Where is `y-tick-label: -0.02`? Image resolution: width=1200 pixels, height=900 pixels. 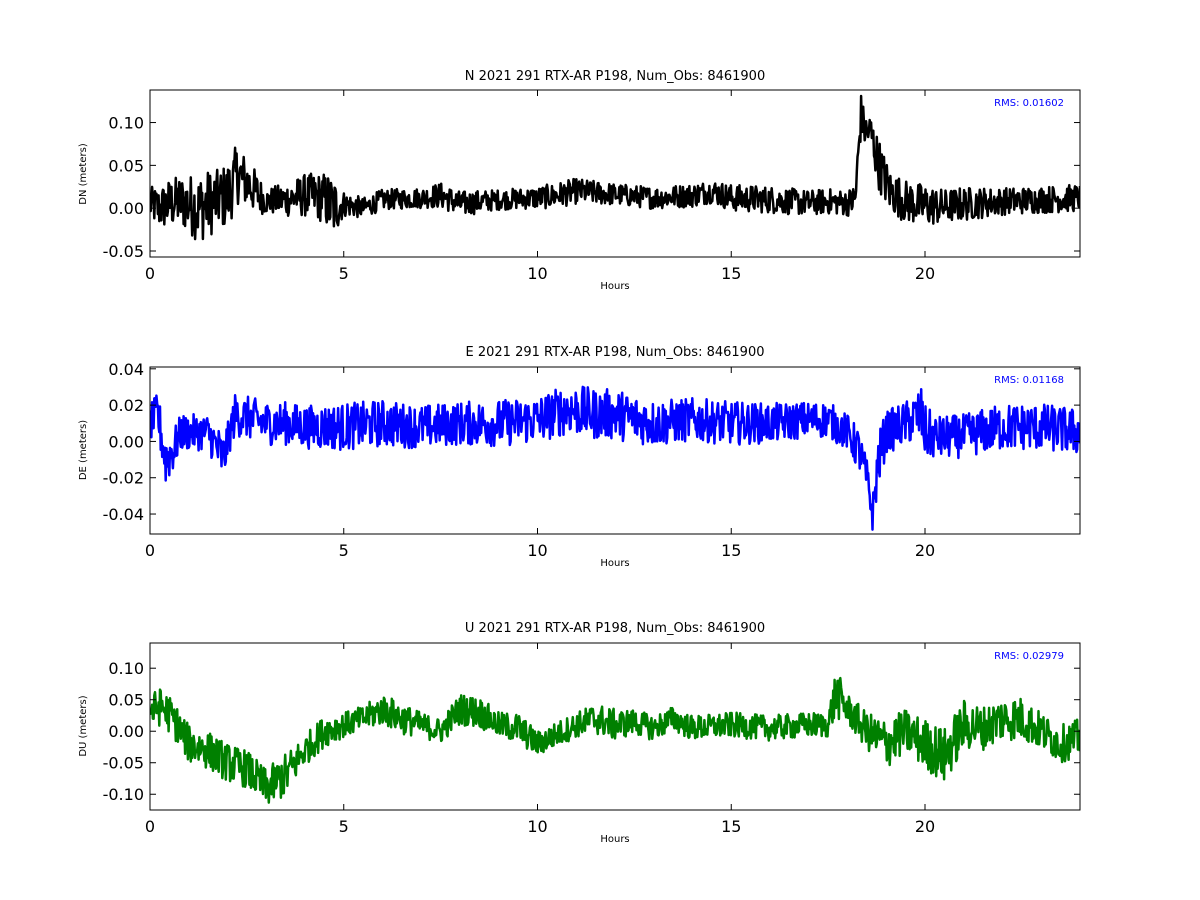 y-tick-label: -0.02 is located at coordinates (123, 478).